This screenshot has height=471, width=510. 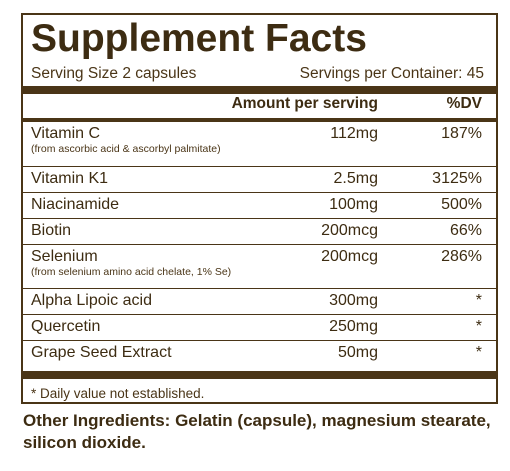 What do you see at coordinates (114, 73) in the screenshot?
I see `serving-size: Serving Size 2 capsules` at bounding box center [114, 73].